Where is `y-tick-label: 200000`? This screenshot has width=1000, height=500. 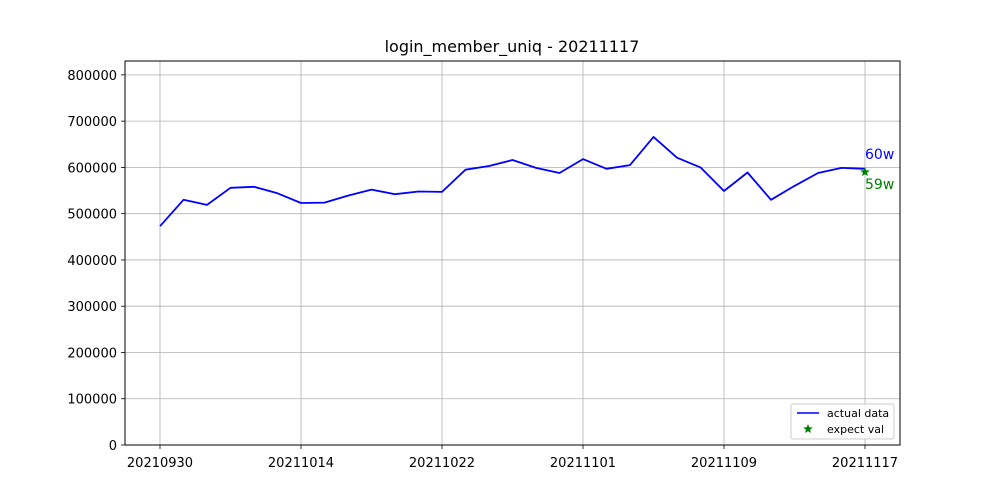 y-tick-label: 200000 is located at coordinates (92, 353).